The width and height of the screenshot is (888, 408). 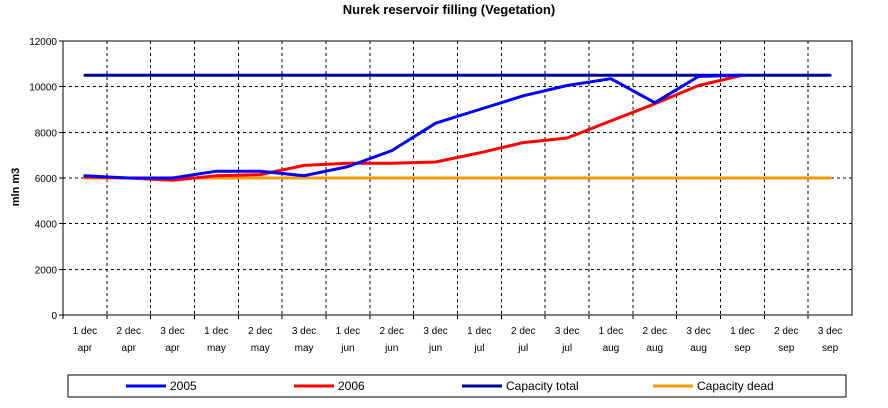 I want to click on y-tick-label: 6000, so click(x=46, y=179).